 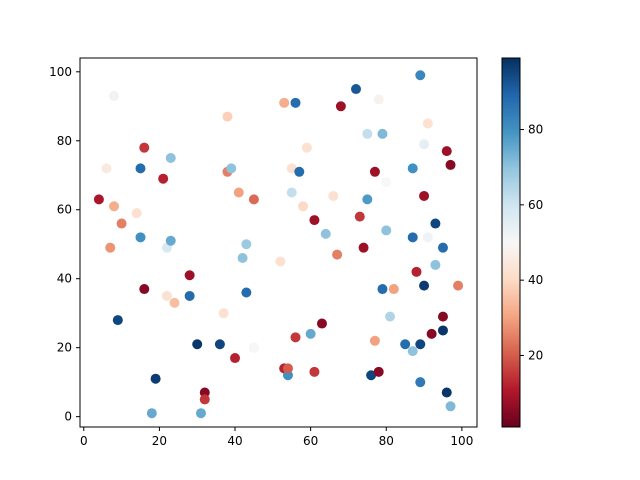 What do you see at coordinates (276, 437) in the screenshot?
I see `x-axis: 0 20 40 60 80 100` at bounding box center [276, 437].